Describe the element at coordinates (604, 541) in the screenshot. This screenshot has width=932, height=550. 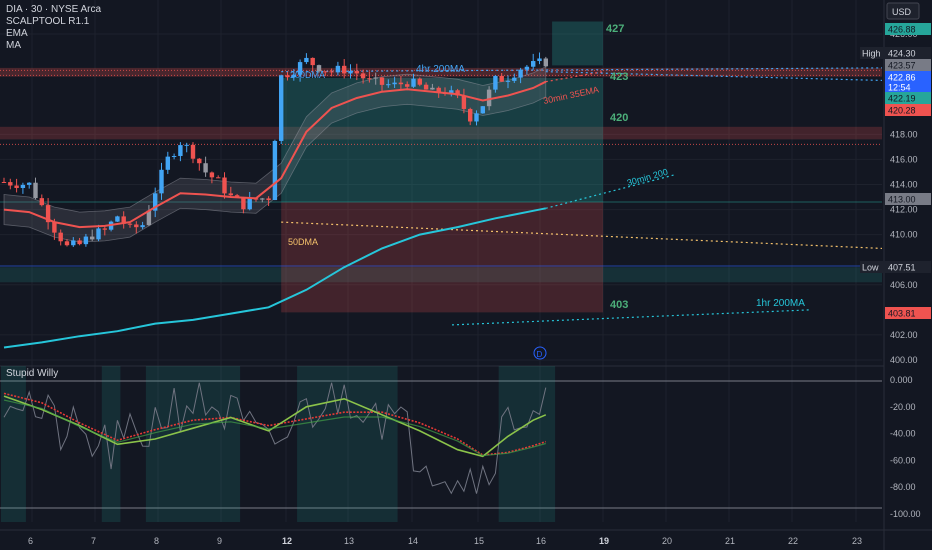
I see `x-tick-9: 19` at that location.